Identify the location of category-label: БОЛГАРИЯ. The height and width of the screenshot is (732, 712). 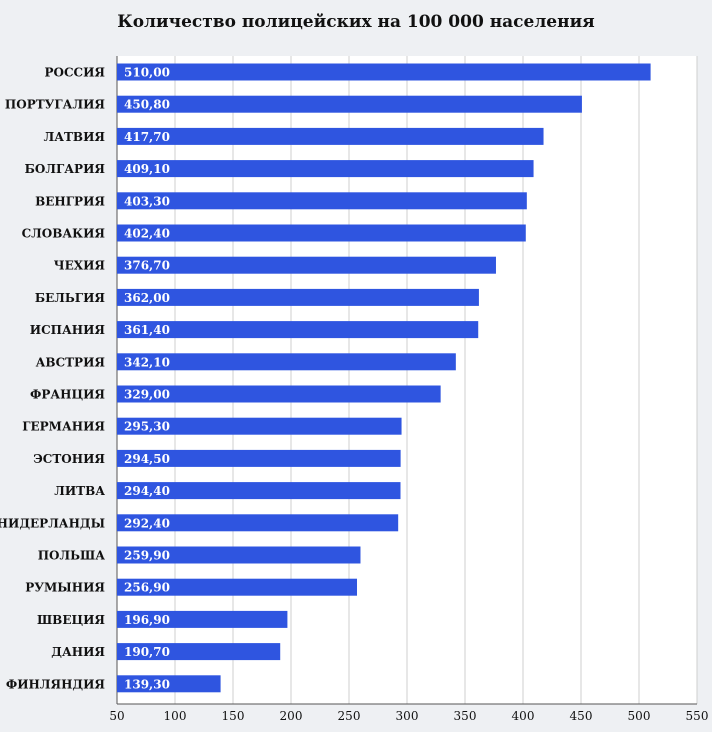
(65, 169).